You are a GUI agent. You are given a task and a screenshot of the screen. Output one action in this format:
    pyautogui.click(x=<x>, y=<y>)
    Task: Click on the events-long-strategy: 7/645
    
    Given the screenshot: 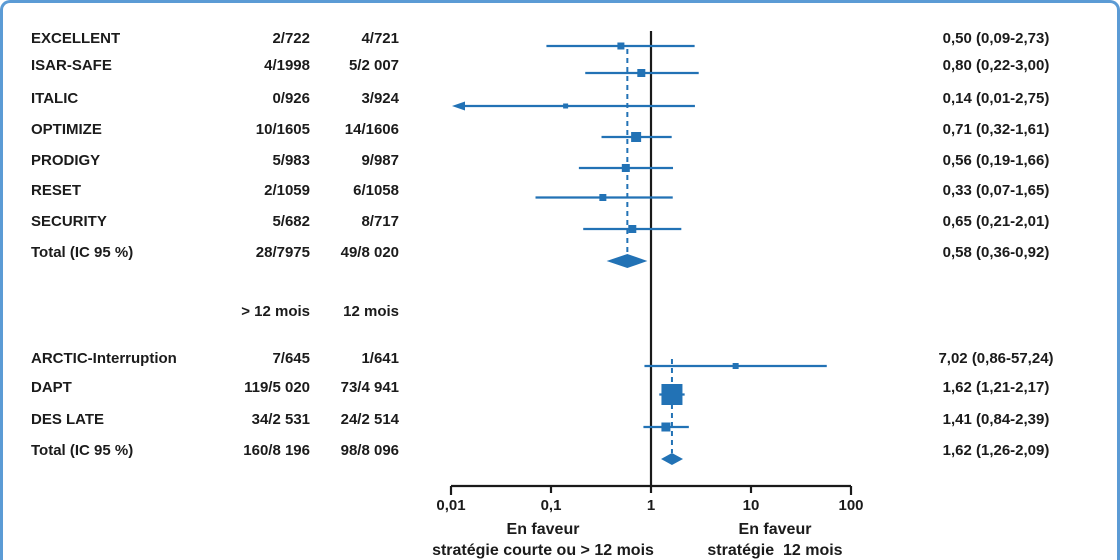 What is the action you would take?
    pyautogui.click(x=291, y=358)
    